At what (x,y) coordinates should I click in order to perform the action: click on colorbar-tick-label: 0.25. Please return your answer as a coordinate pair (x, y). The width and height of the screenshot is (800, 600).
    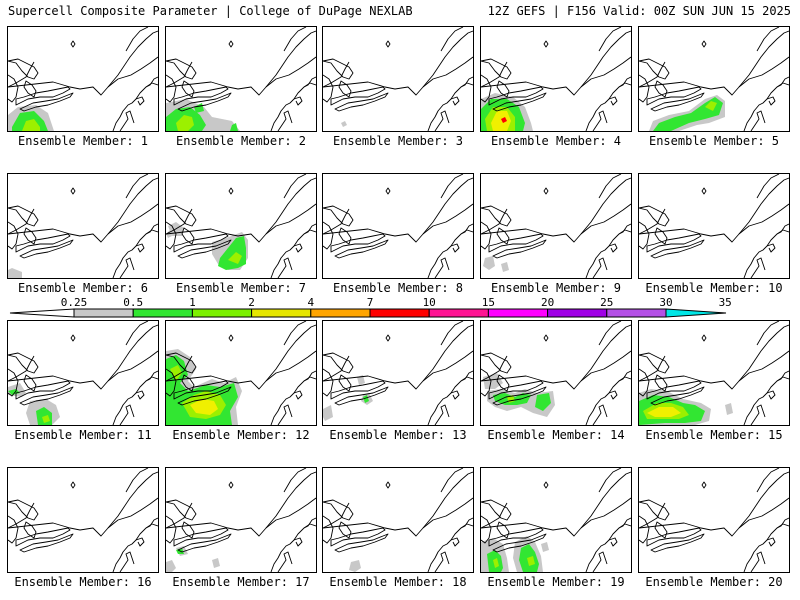
    Looking at the image, I should click on (74, 302).